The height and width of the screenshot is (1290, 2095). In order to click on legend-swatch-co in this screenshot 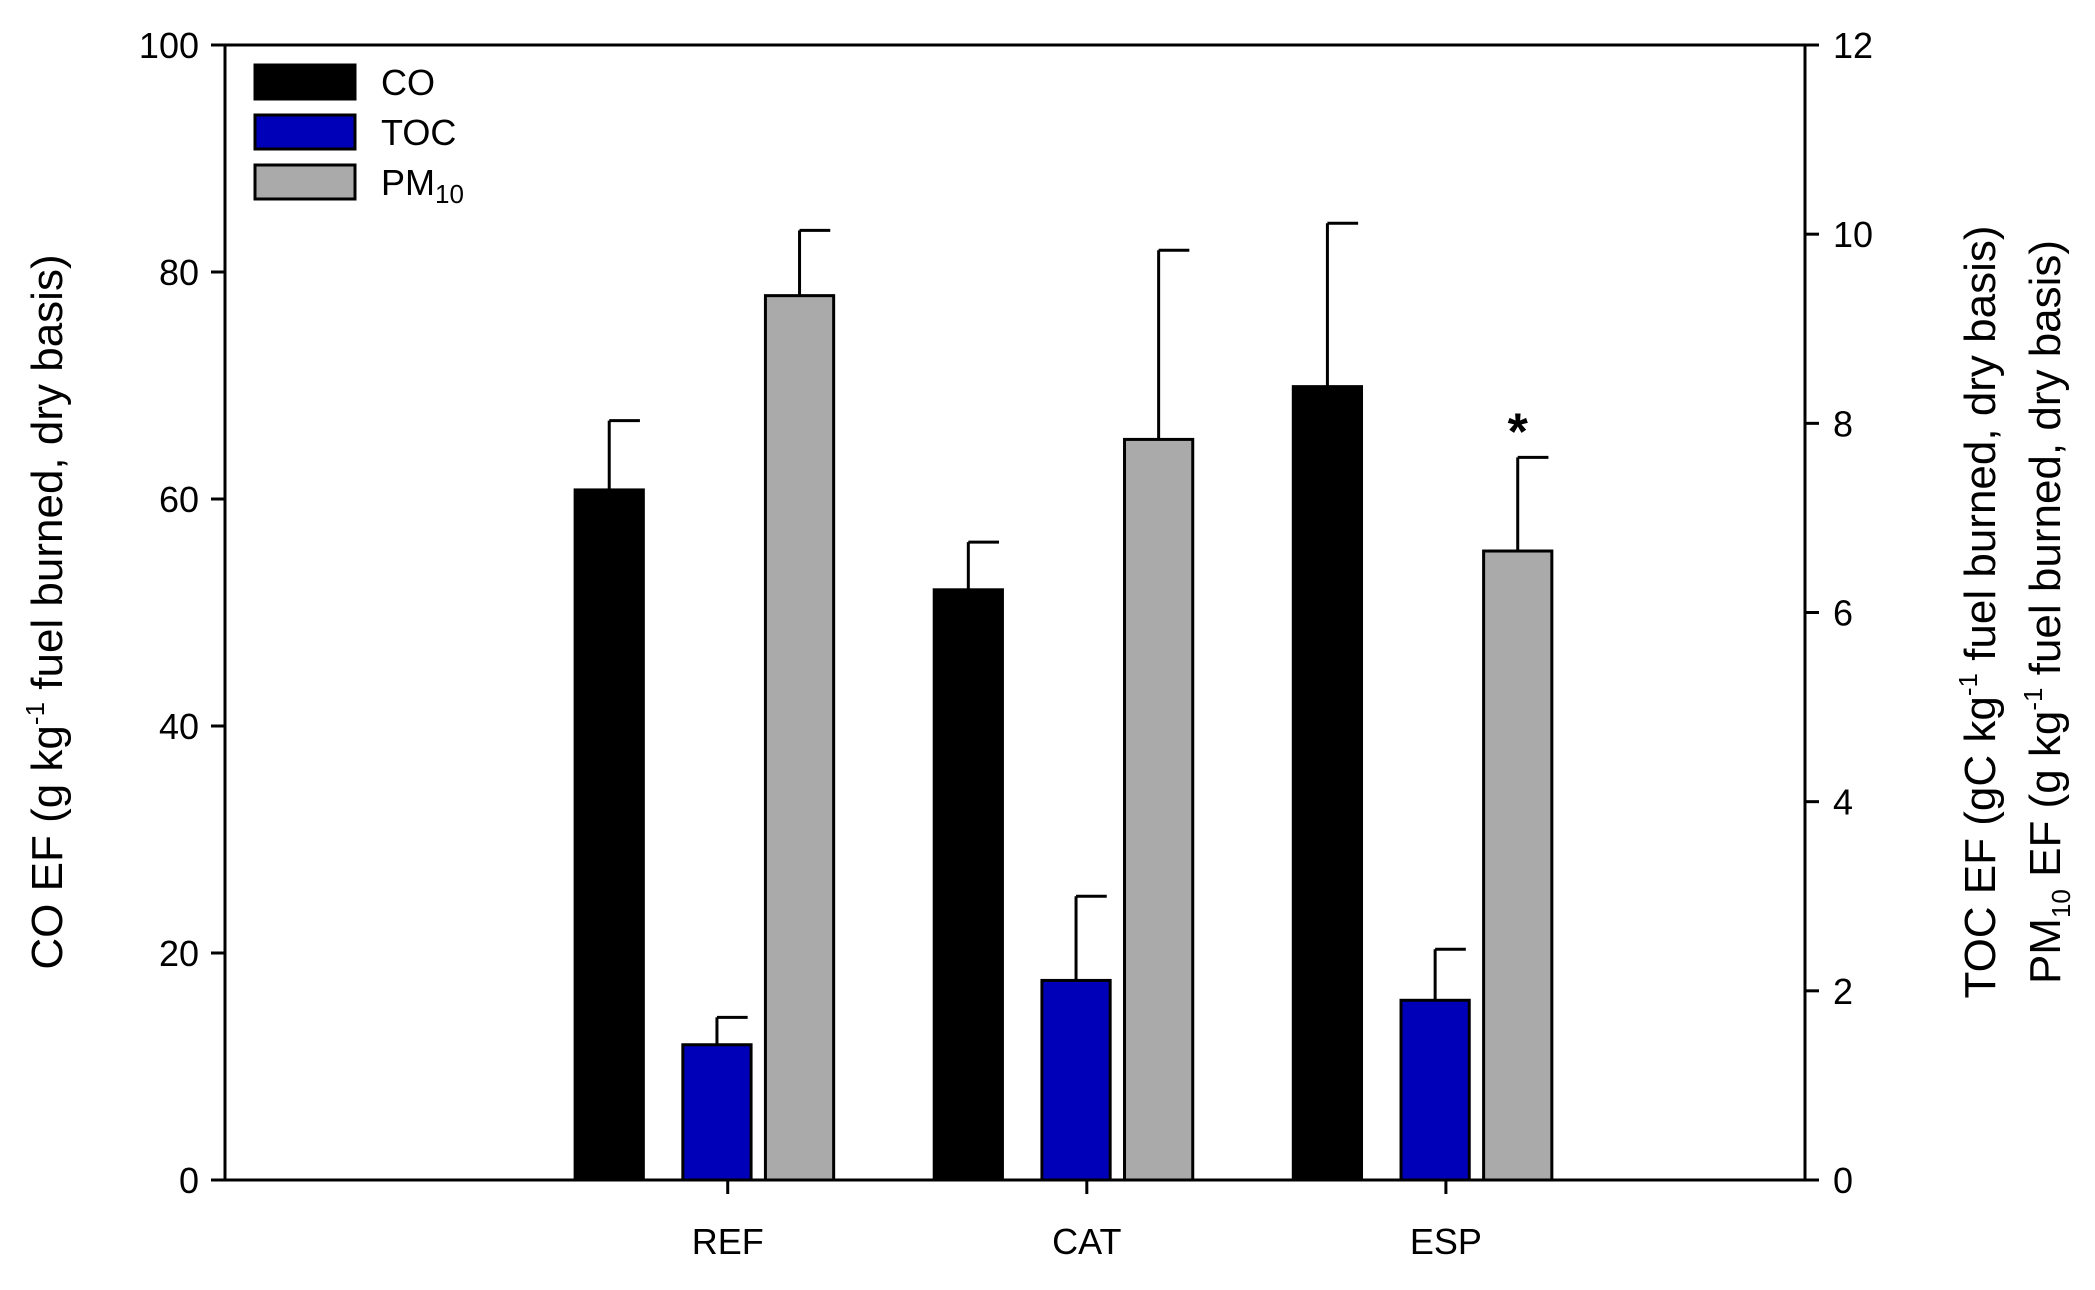, I will do `click(305, 82)`.